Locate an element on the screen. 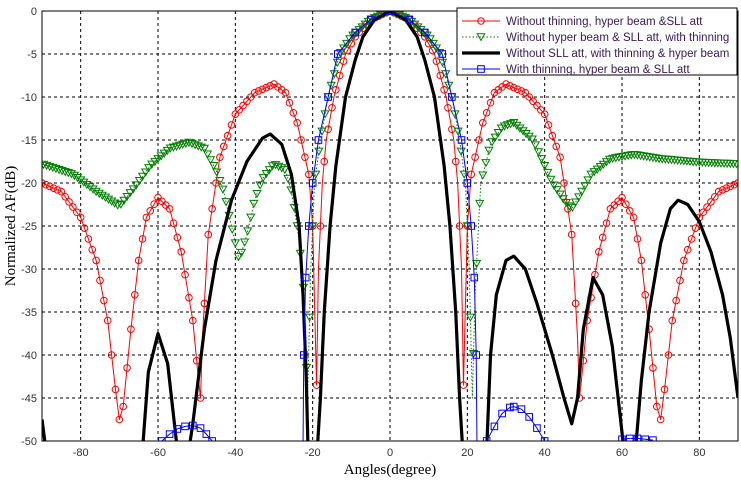 The height and width of the screenshot is (484, 741). y-tick-label: -5 is located at coordinates (32, 55).